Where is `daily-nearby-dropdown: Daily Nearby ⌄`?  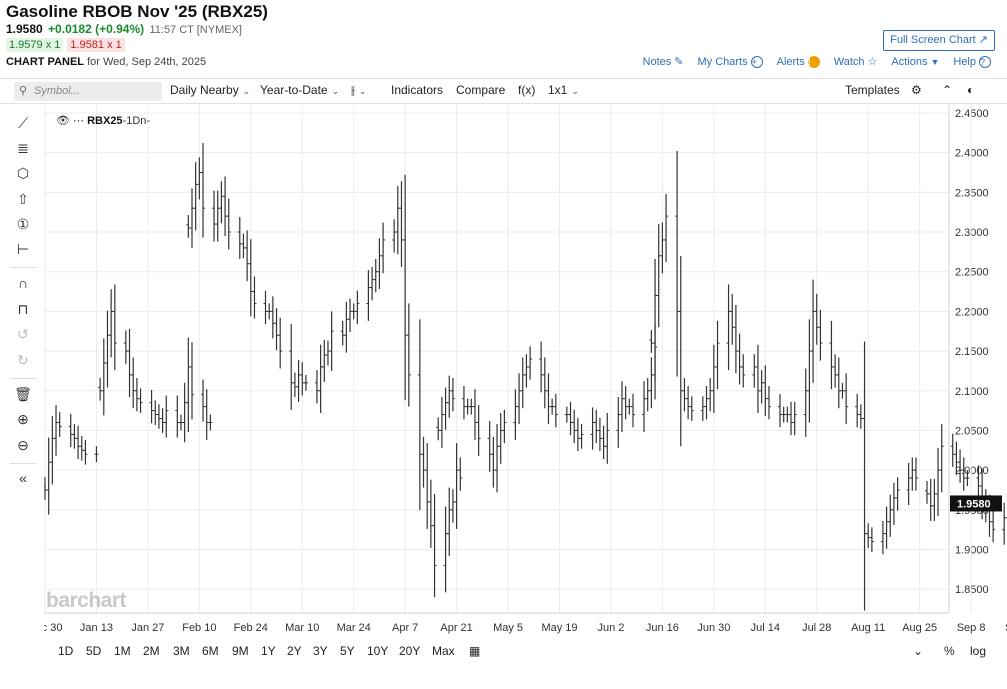 daily-nearby-dropdown: Daily Nearby ⌄ is located at coordinates (210, 90).